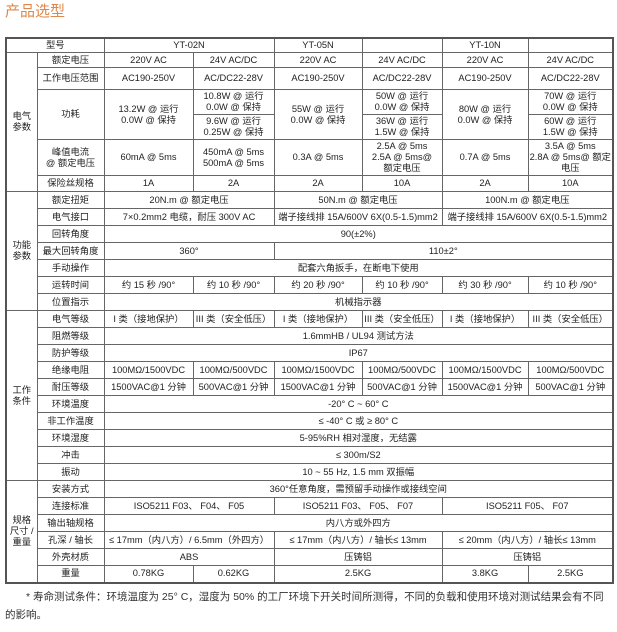  What do you see at coordinates (358, 506) in the screenshot?
I see `spec-value: ISO5211 F03、 F05、 F07` at bounding box center [358, 506].